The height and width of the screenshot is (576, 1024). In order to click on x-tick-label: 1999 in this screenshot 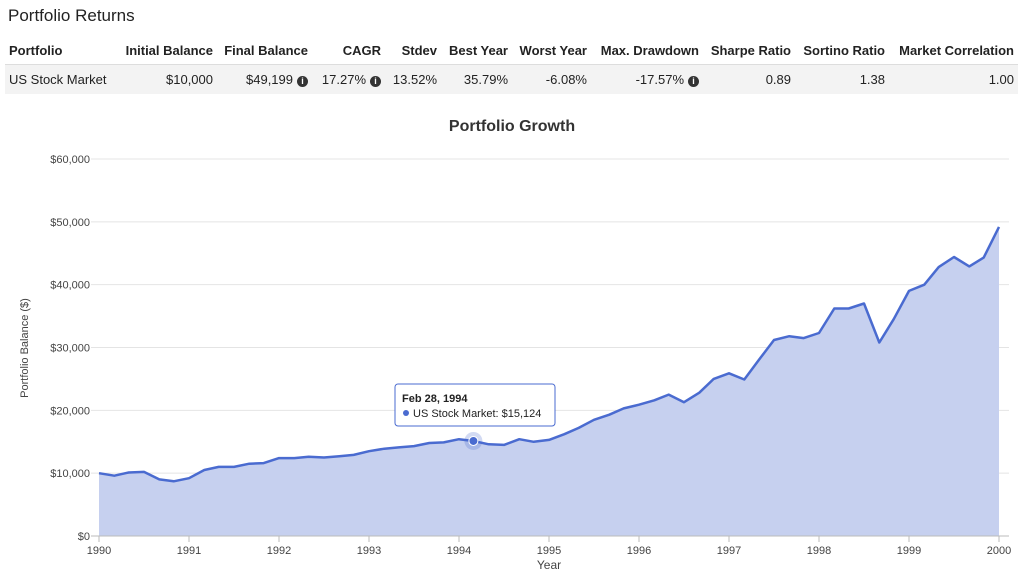, I will do `click(909, 551)`.